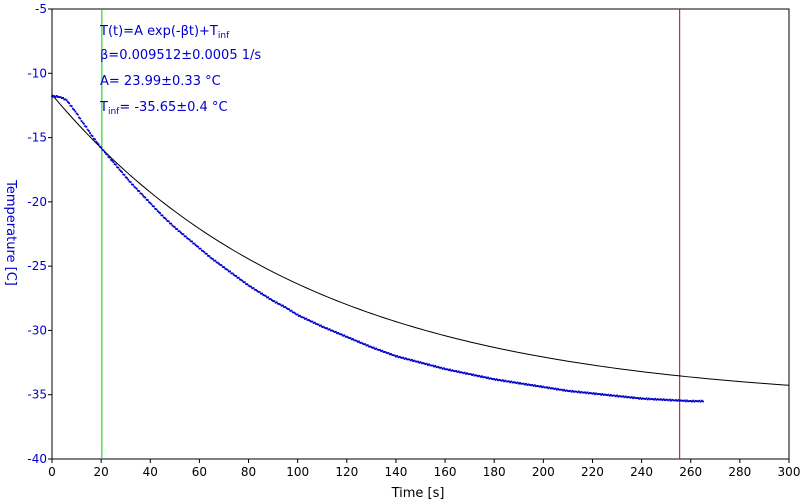 The image size is (800, 504). What do you see at coordinates (37, 330) in the screenshot?
I see `y-tick-label: -30` at bounding box center [37, 330].